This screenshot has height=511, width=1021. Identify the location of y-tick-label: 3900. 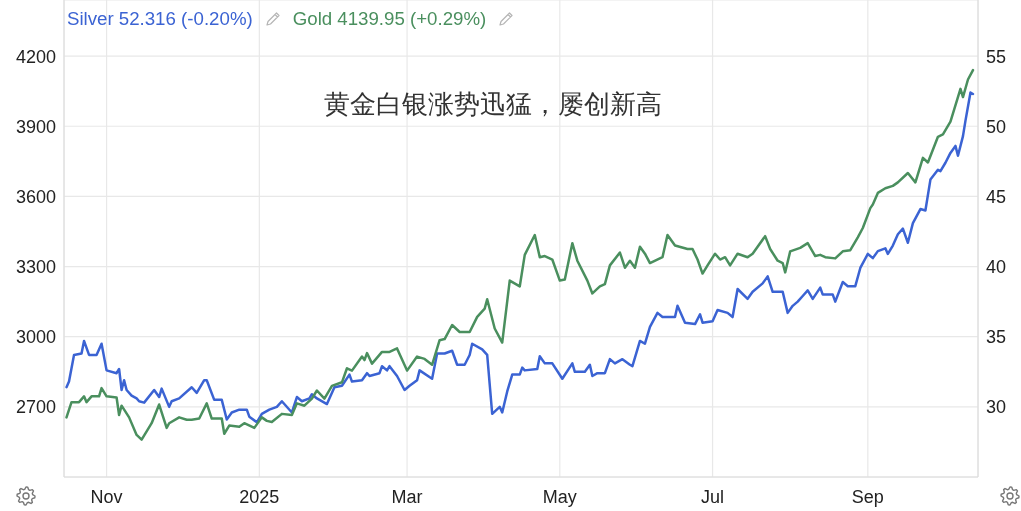
(35, 126).